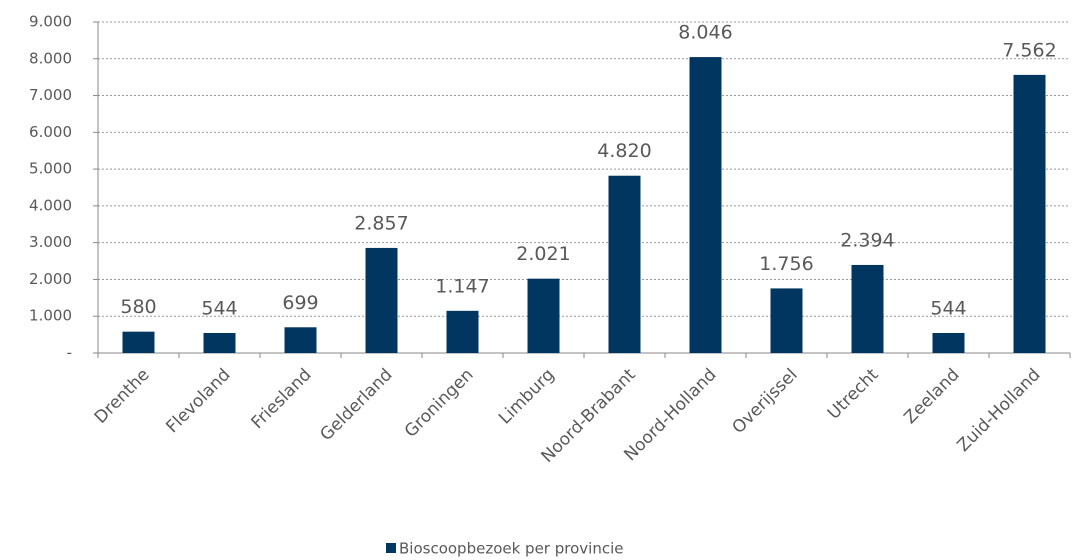  Describe the element at coordinates (198, 401) in the screenshot. I see `x-tick-label: Flevoland` at that location.